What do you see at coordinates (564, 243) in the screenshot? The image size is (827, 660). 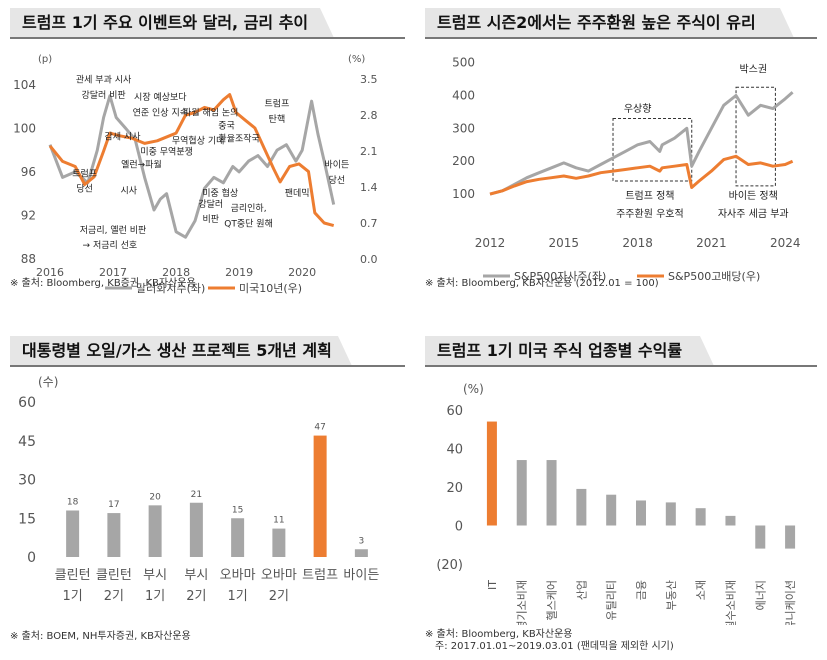 I see `x-tick-label: 2015` at bounding box center [564, 243].